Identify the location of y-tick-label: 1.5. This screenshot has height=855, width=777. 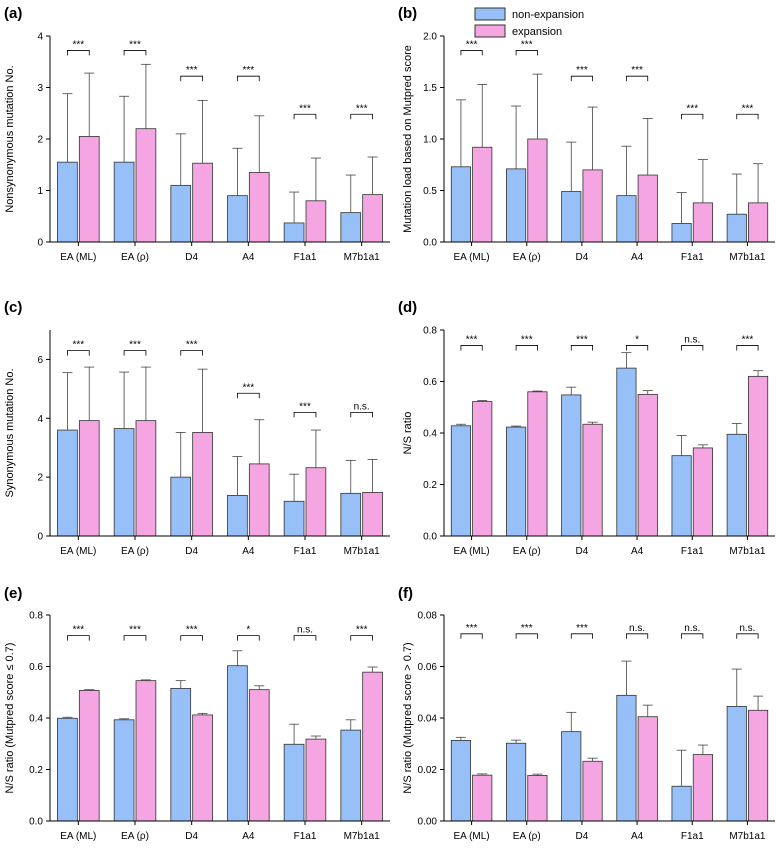
(430, 88).